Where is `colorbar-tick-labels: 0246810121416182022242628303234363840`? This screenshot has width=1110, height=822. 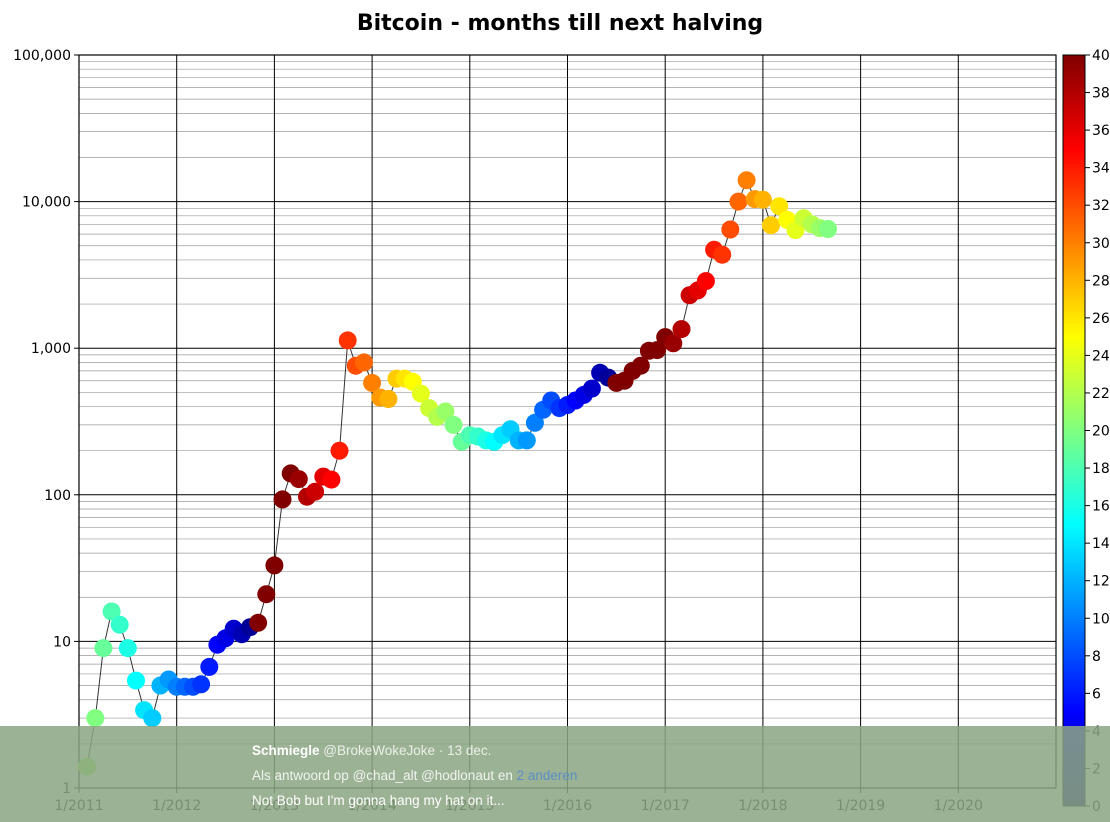
colorbar-tick-labels: 0246810121416182022242628303234363840 is located at coordinates (1097, 431).